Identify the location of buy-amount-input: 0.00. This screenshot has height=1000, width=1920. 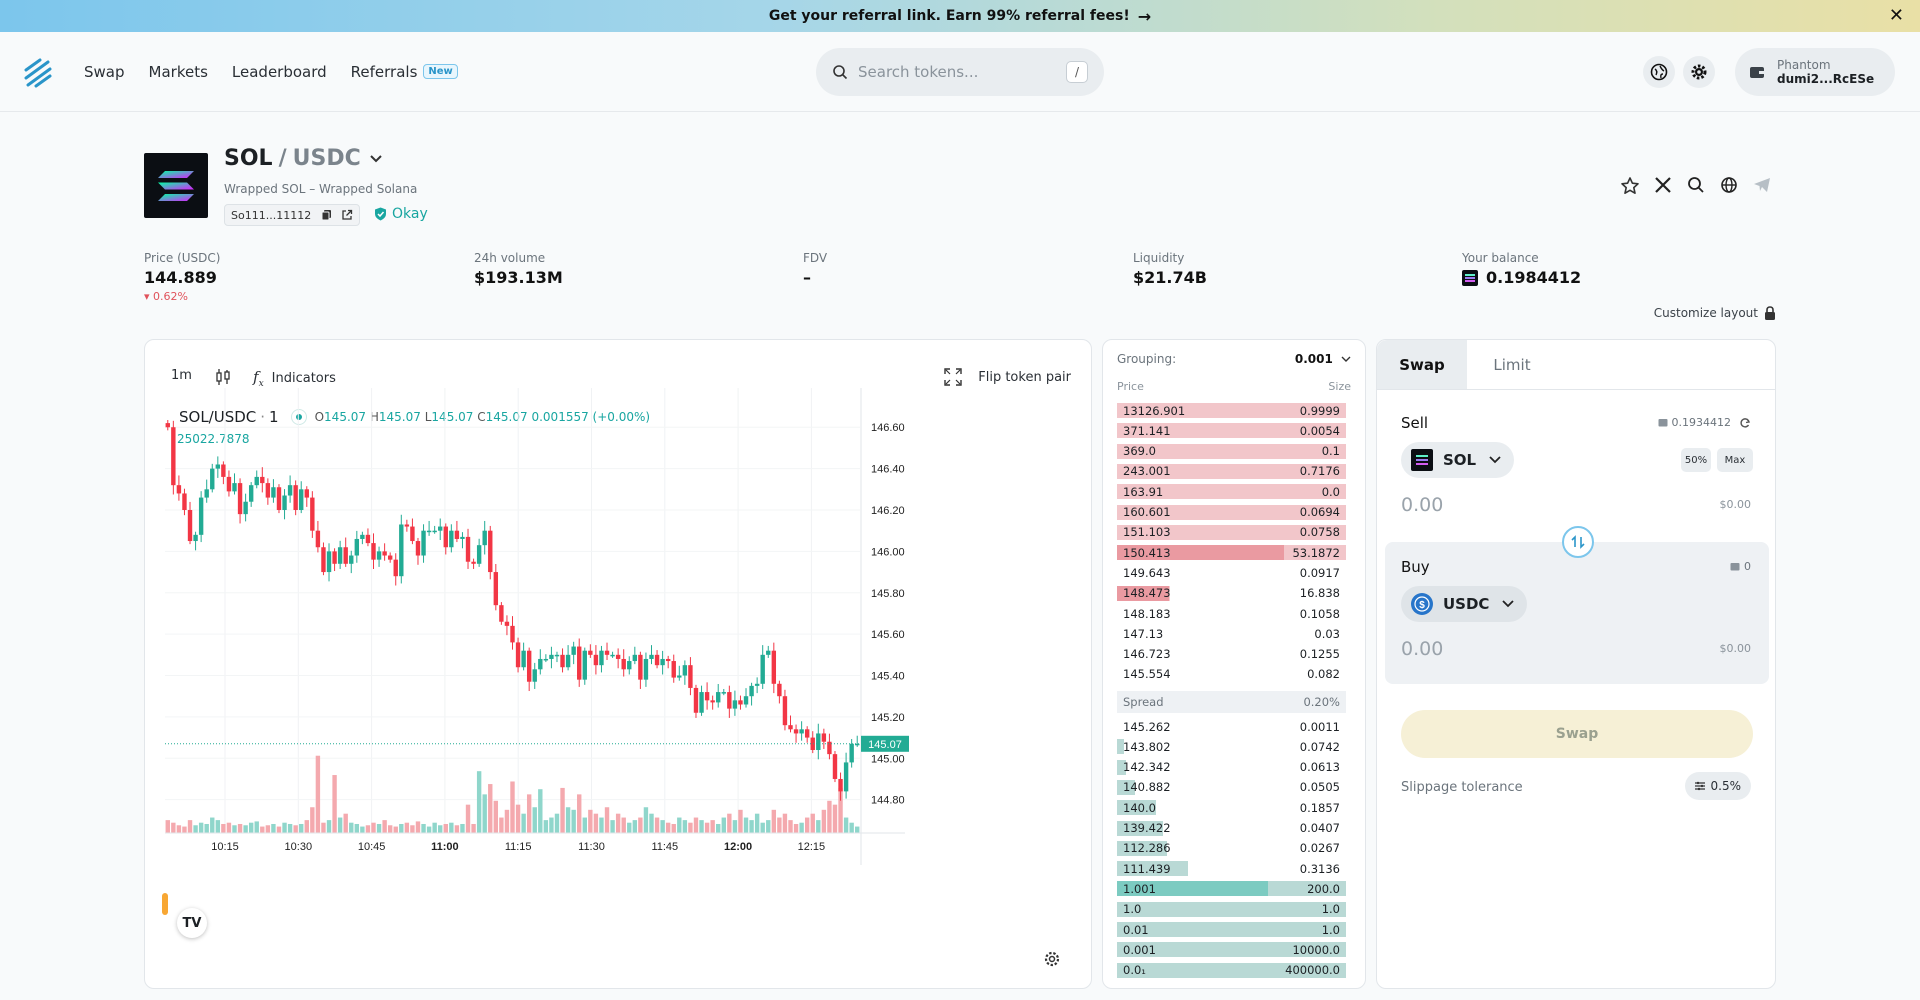
(1422, 649).